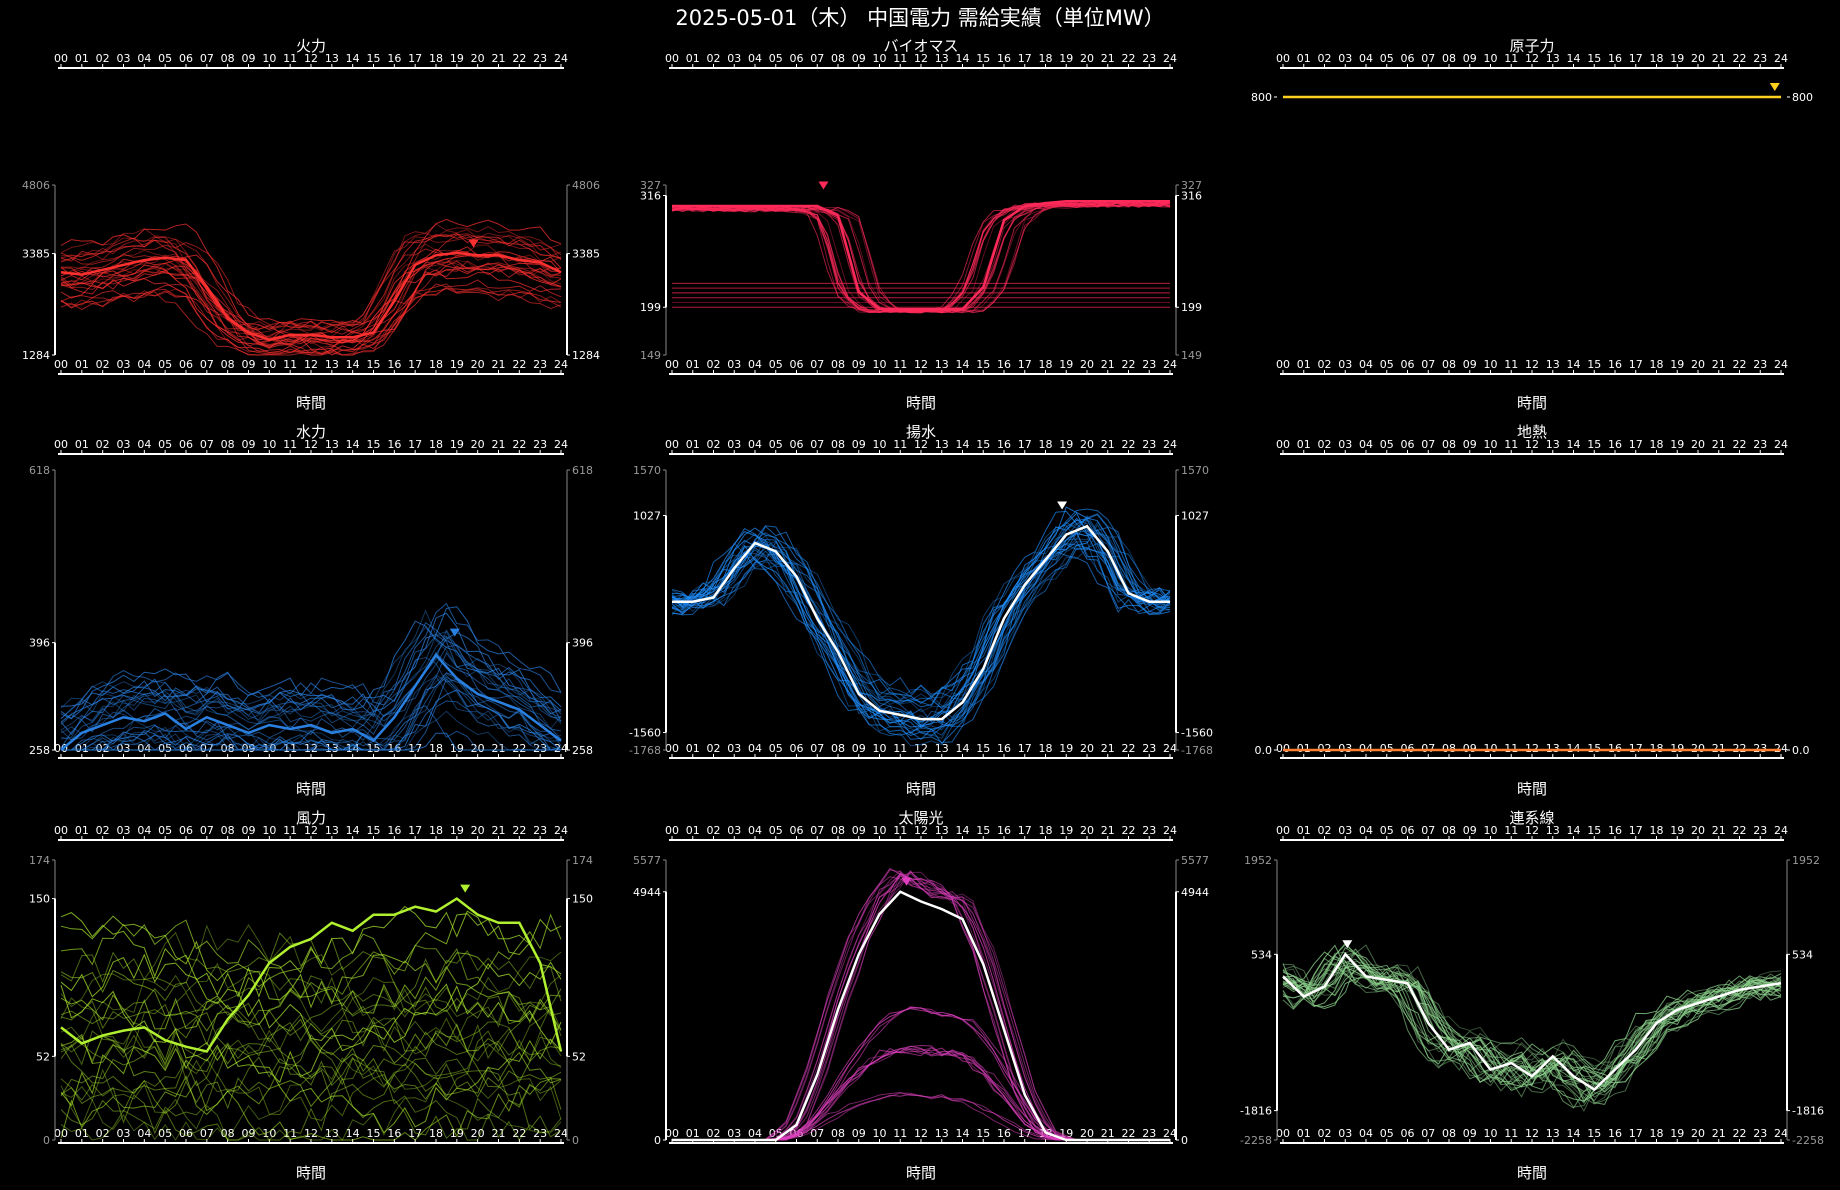 This screenshot has height=1190, width=1840. What do you see at coordinates (586, 185) in the screenshot?
I see `y-tick-label: 4806` at bounding box center [586, 185].